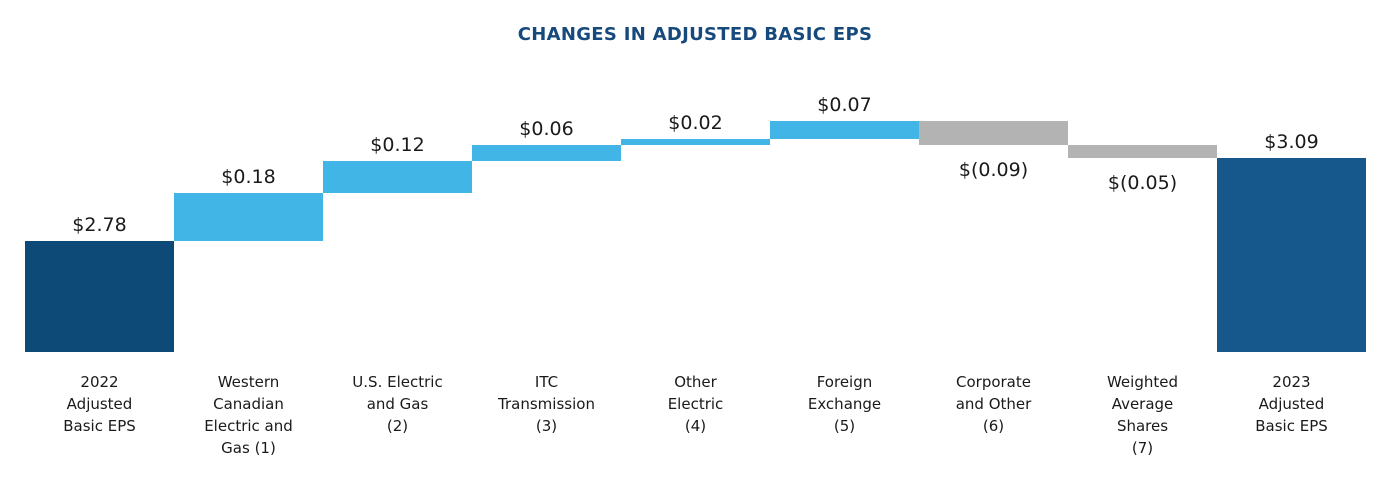 The width and height of the screenshot is (1390, 480). What do you see at coordinates (695, 404) in the screenshot?
I see `category-label: Other Electric (4)` at bounding box center [695, 404].